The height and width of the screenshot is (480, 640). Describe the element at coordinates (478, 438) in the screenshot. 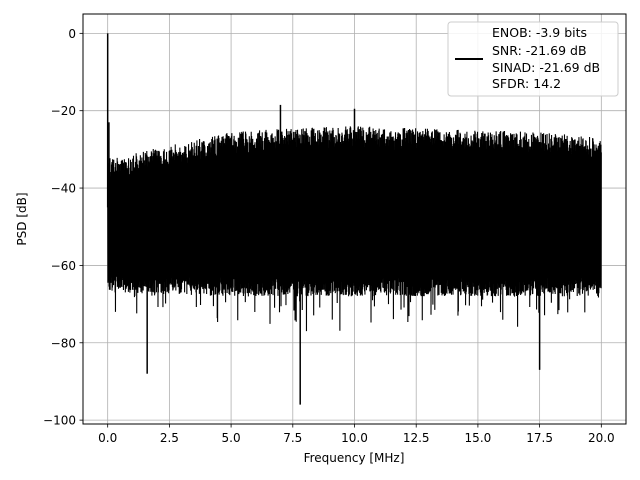

I see `x-tick-label: 15.0` at that location.